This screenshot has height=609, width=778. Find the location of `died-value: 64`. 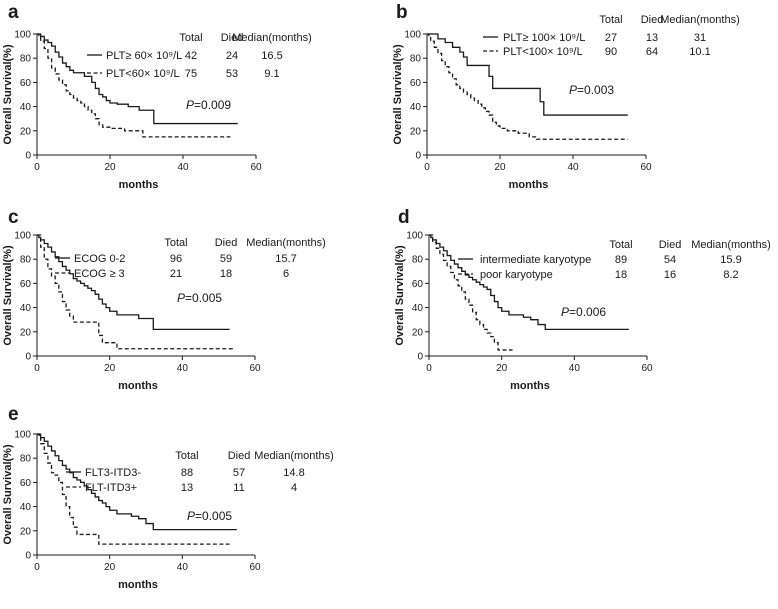

died-value: 64 is located at coordinates (652, 52).